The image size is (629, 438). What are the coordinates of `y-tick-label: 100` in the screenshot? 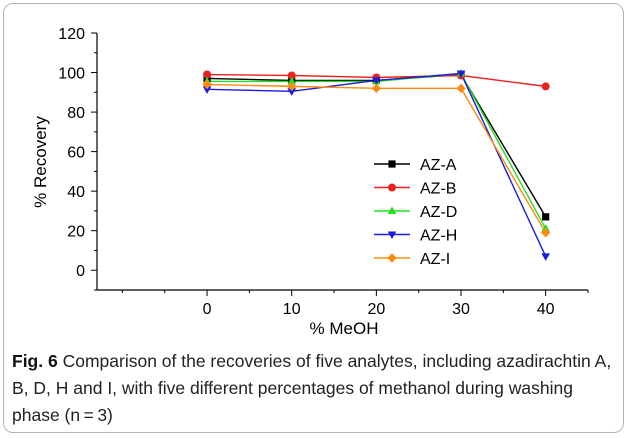 It's located at (71, 74).